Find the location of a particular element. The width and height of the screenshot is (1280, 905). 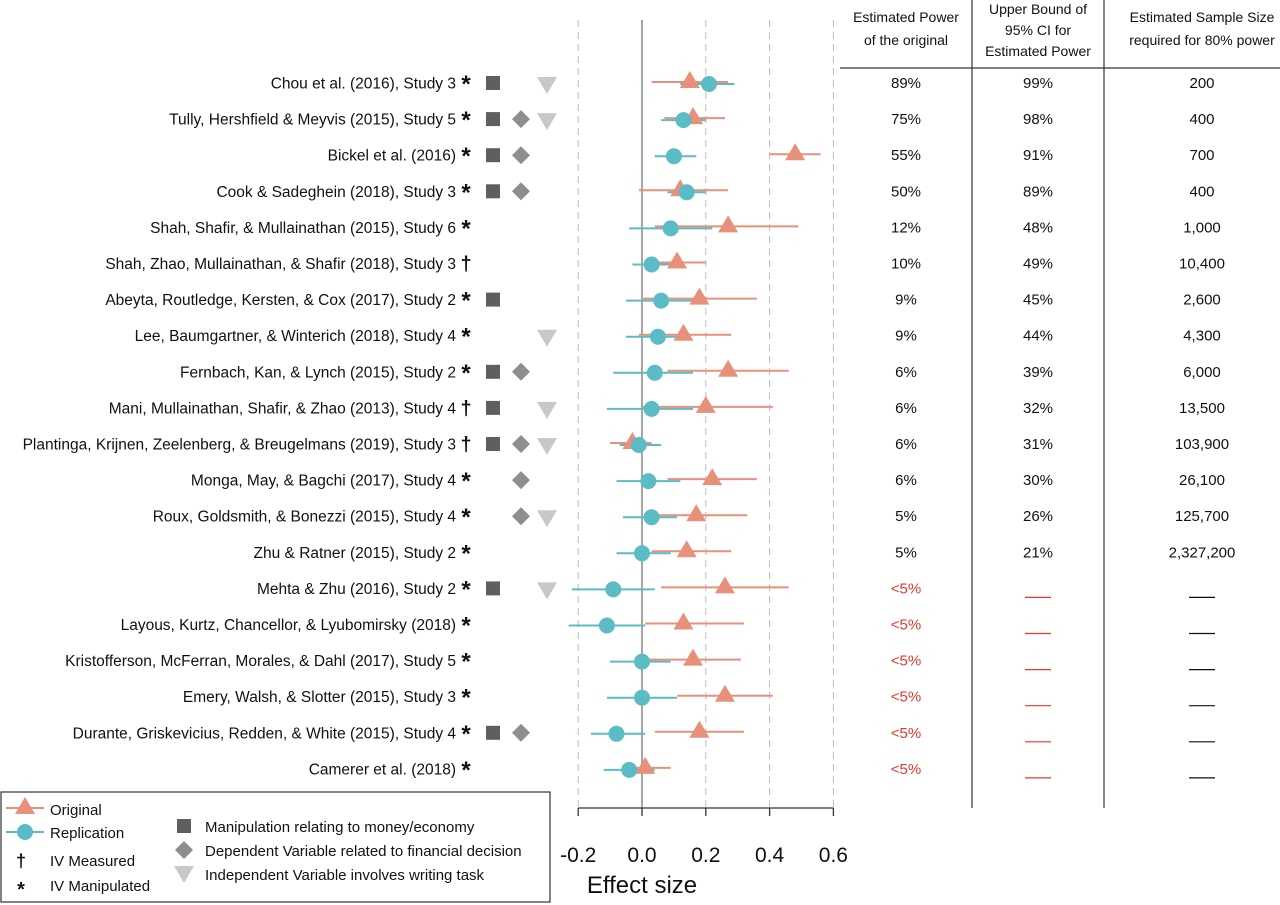

study-label: Emery, Walsh, & Slotter (2015), Study 3 is located at coordinates (319, 697).